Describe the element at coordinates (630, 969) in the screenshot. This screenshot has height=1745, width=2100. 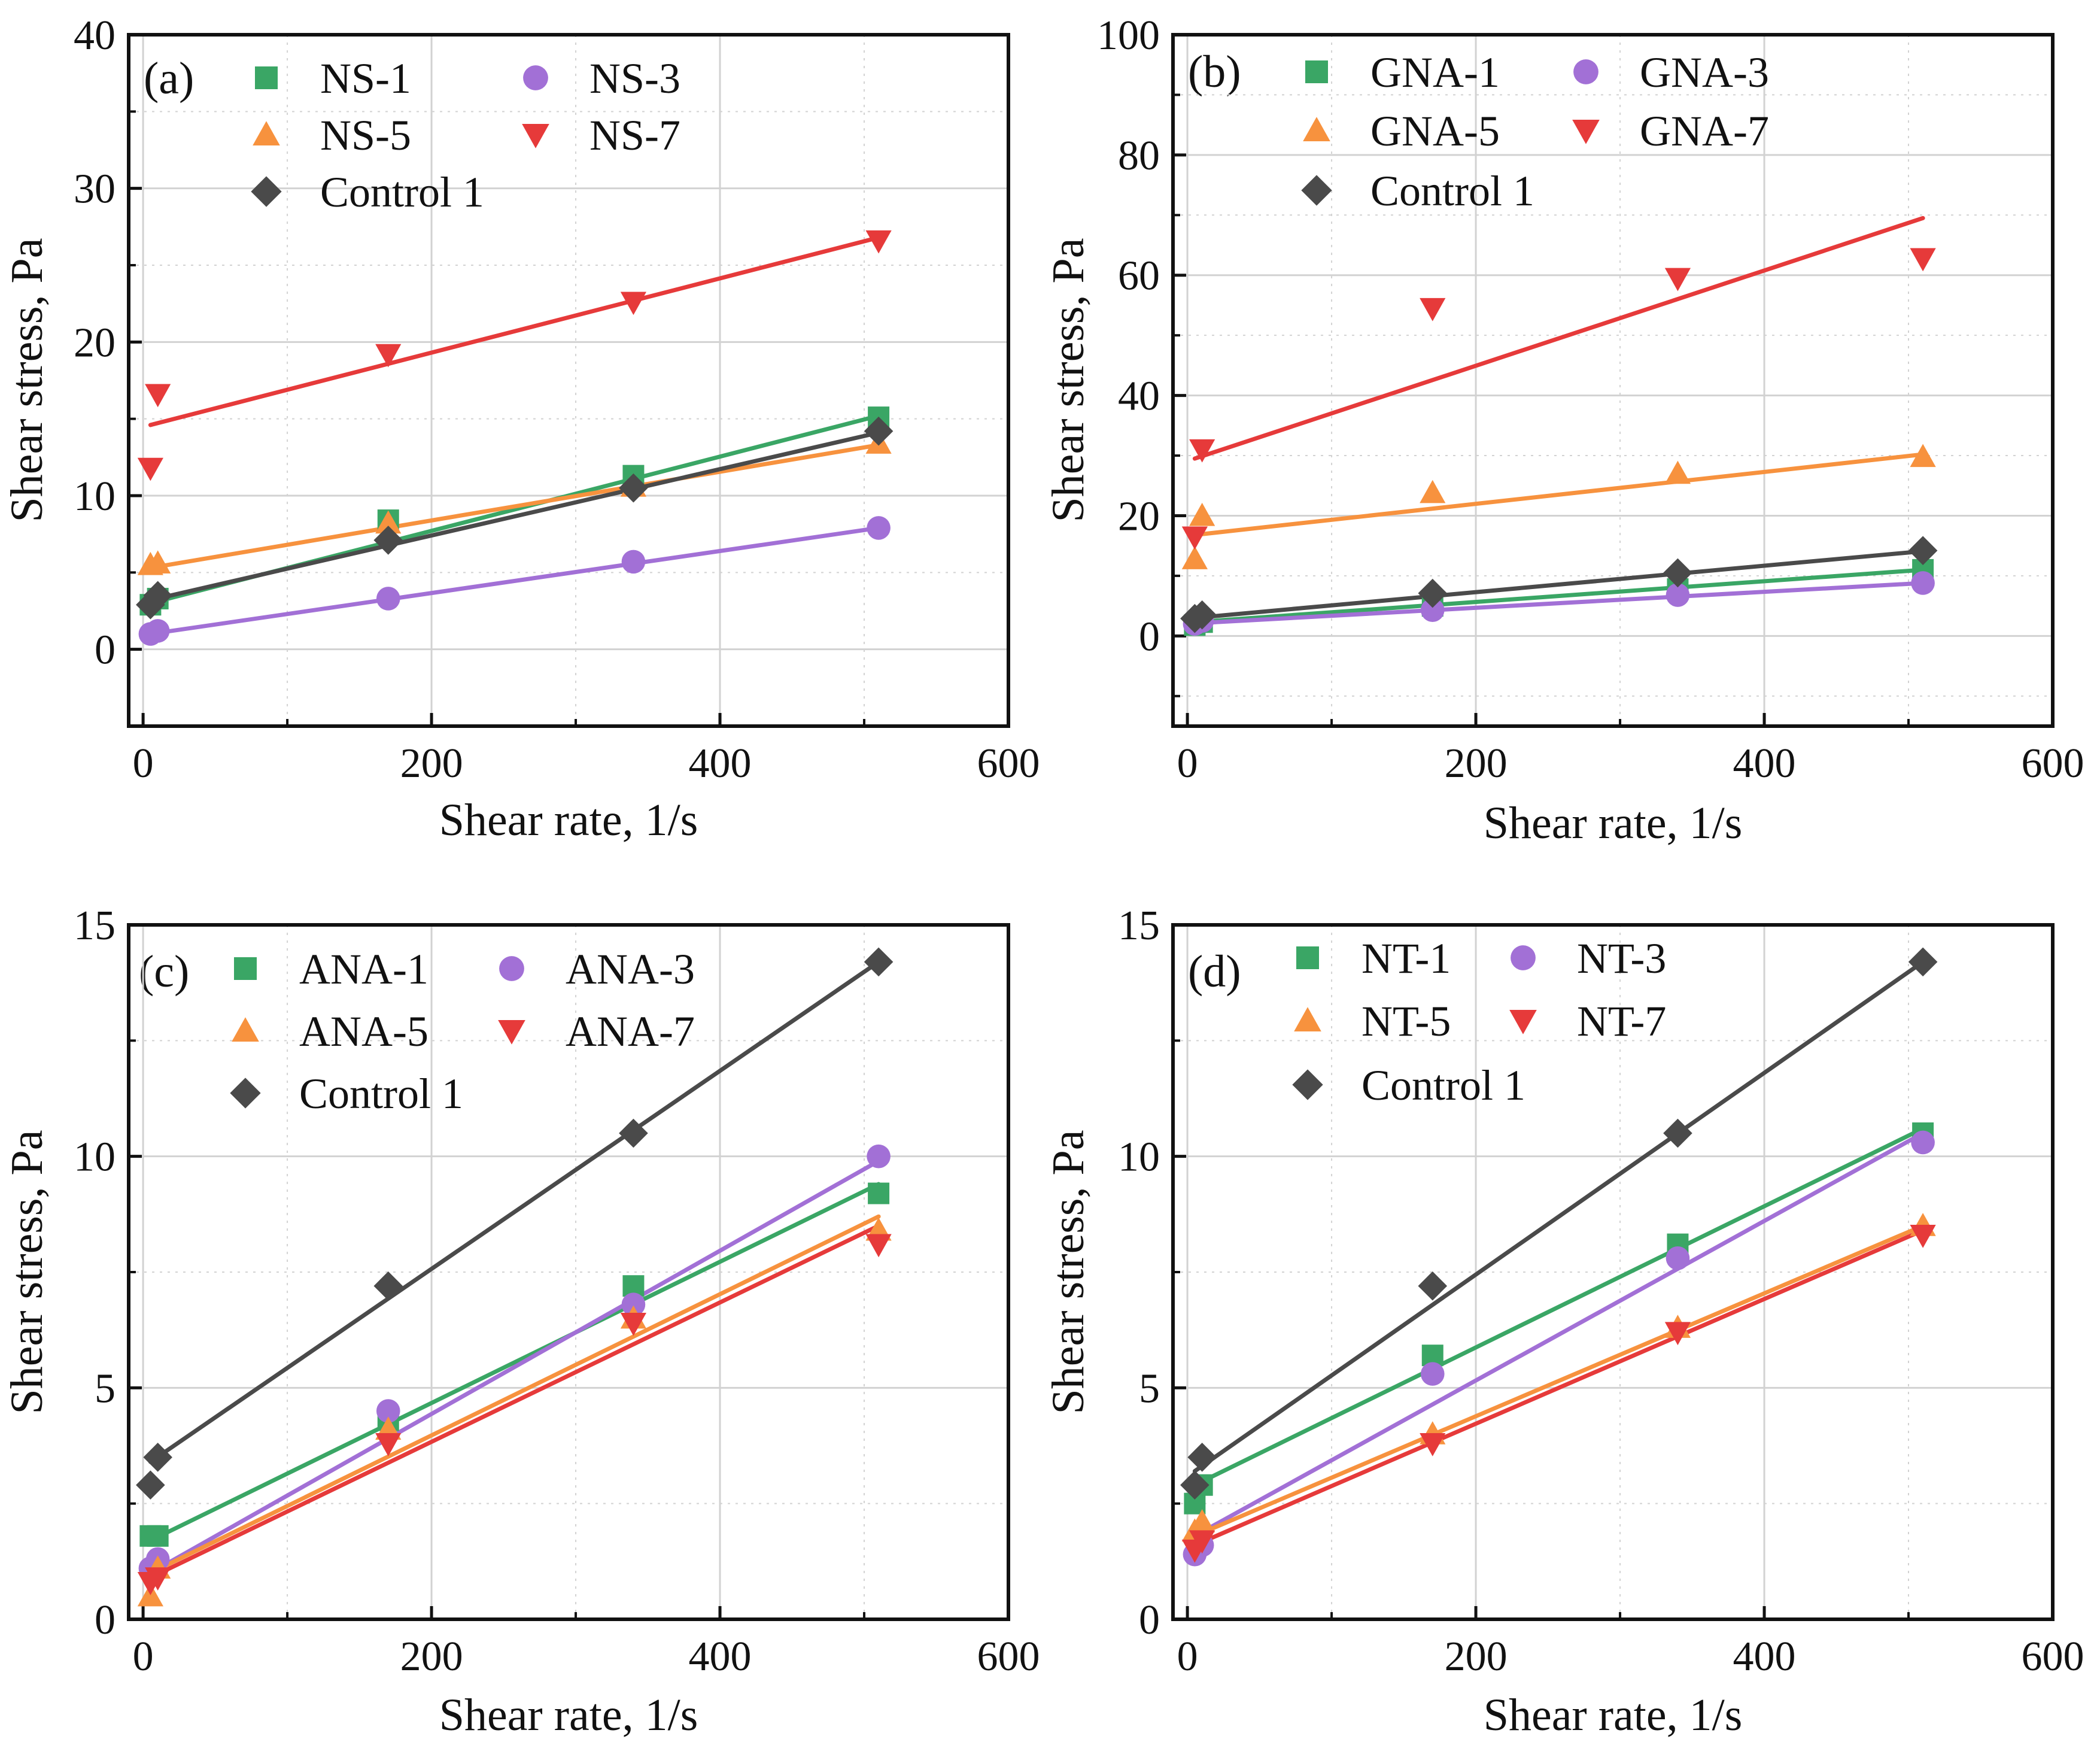
I see `legend-label: ANA-3` at that location.